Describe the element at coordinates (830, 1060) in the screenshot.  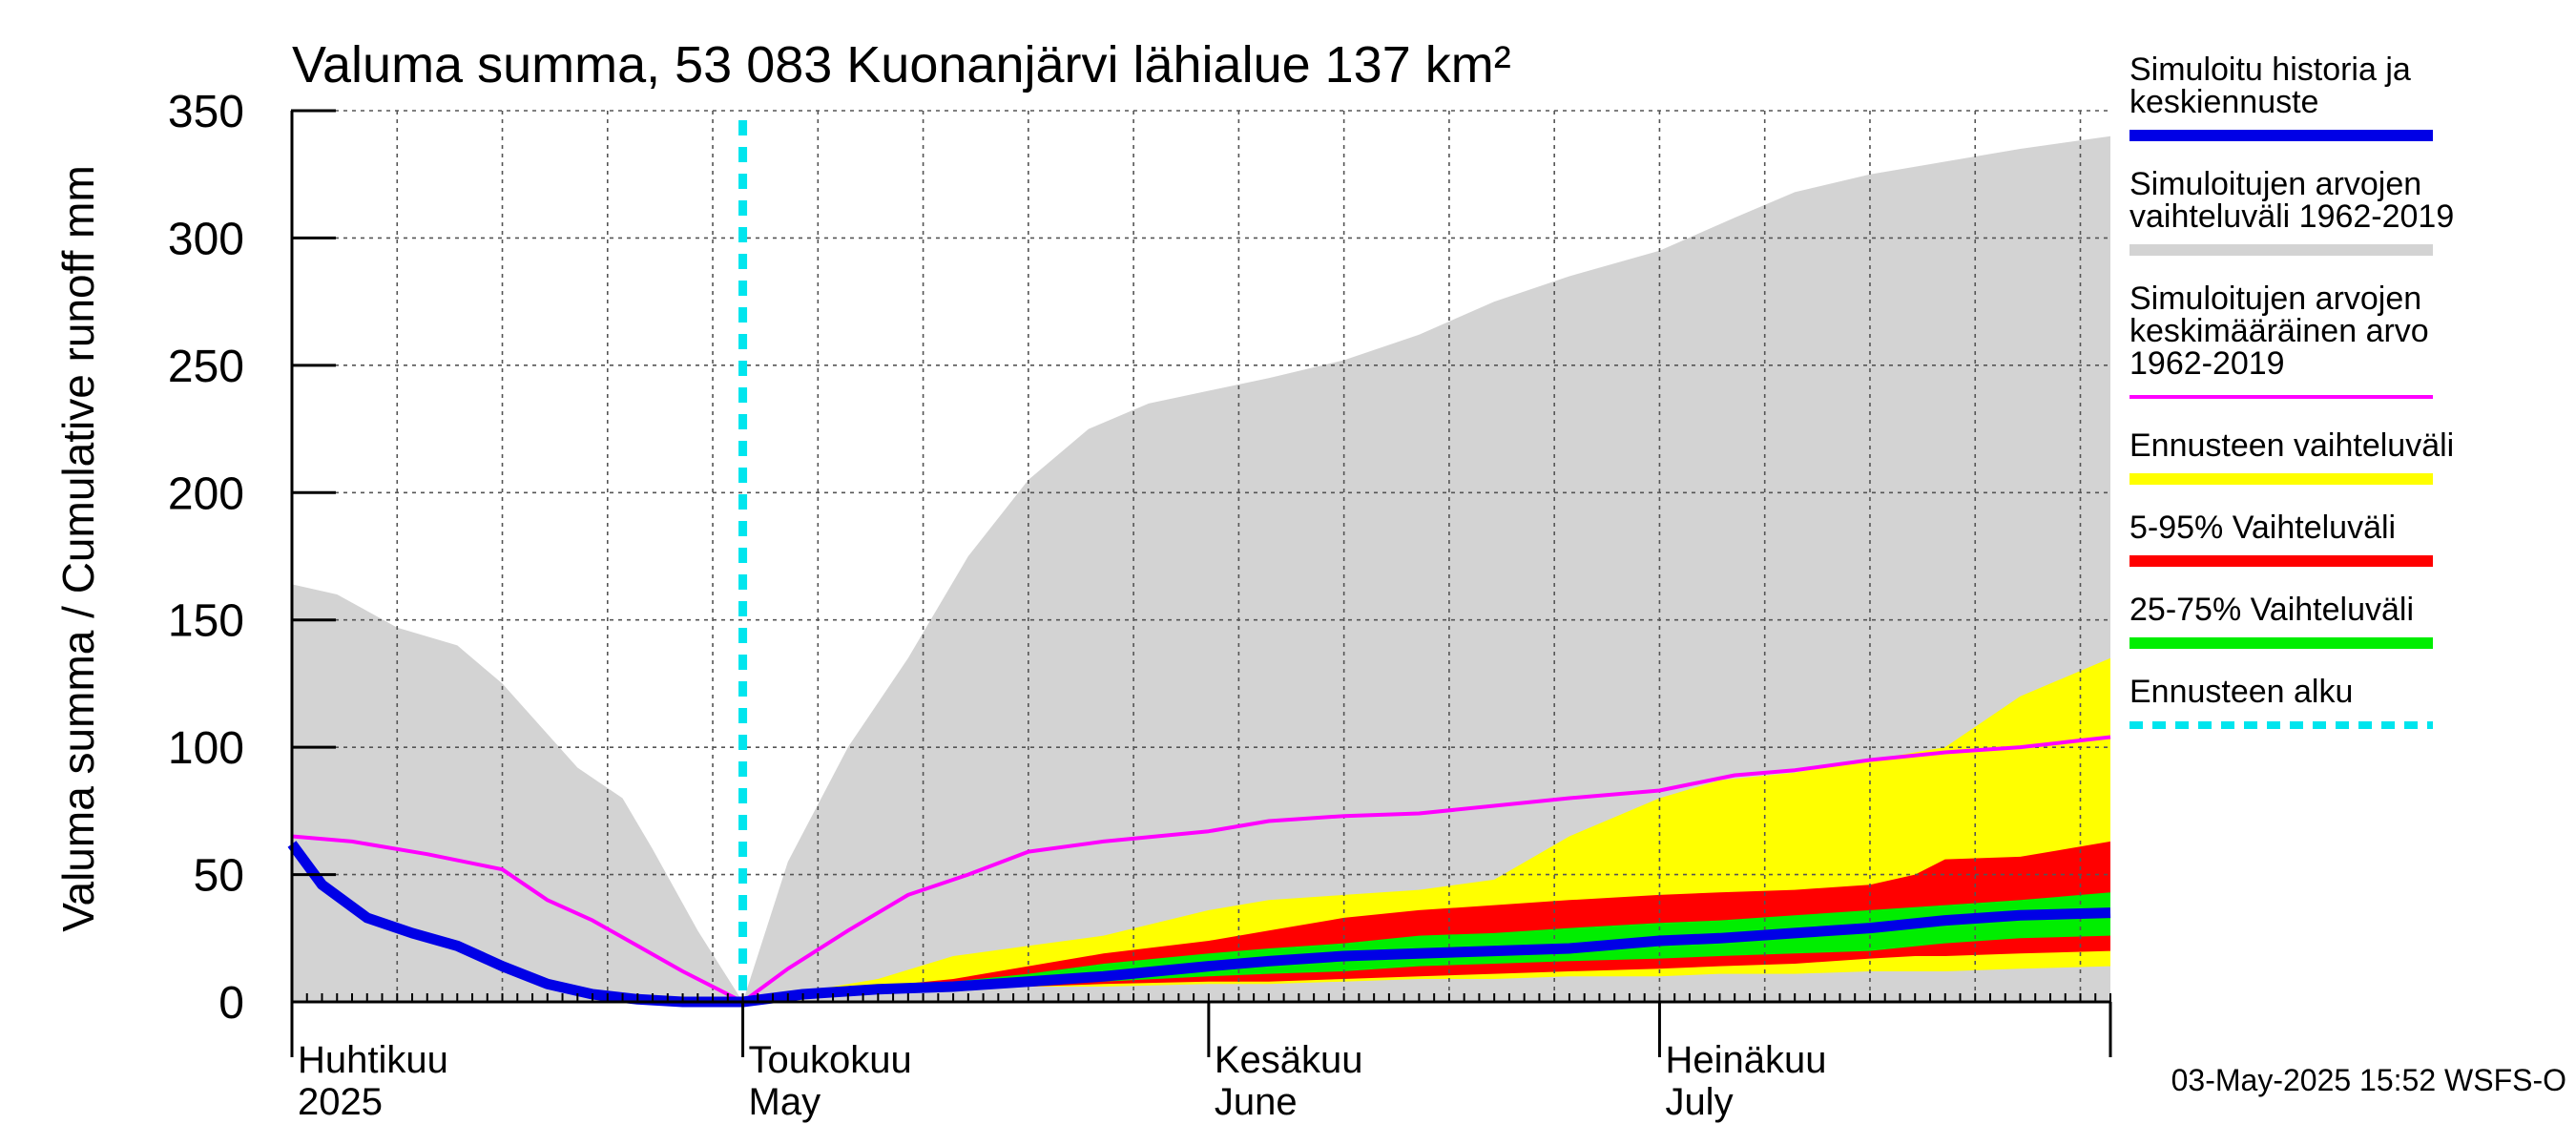
I see `x-month-label-fi: Toukokuu` at that location.